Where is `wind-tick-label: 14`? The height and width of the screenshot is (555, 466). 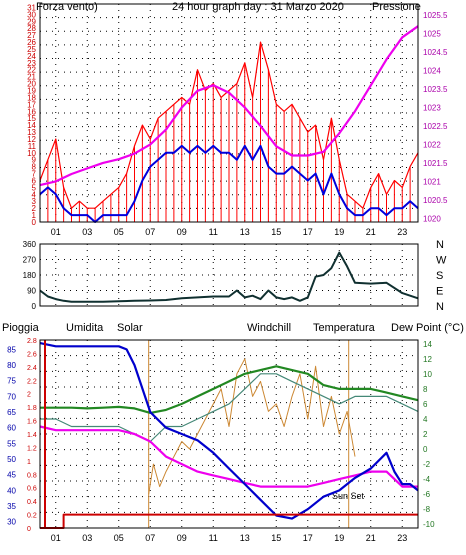 wind-tick-label: 14 is located at coordinates (31, 125).